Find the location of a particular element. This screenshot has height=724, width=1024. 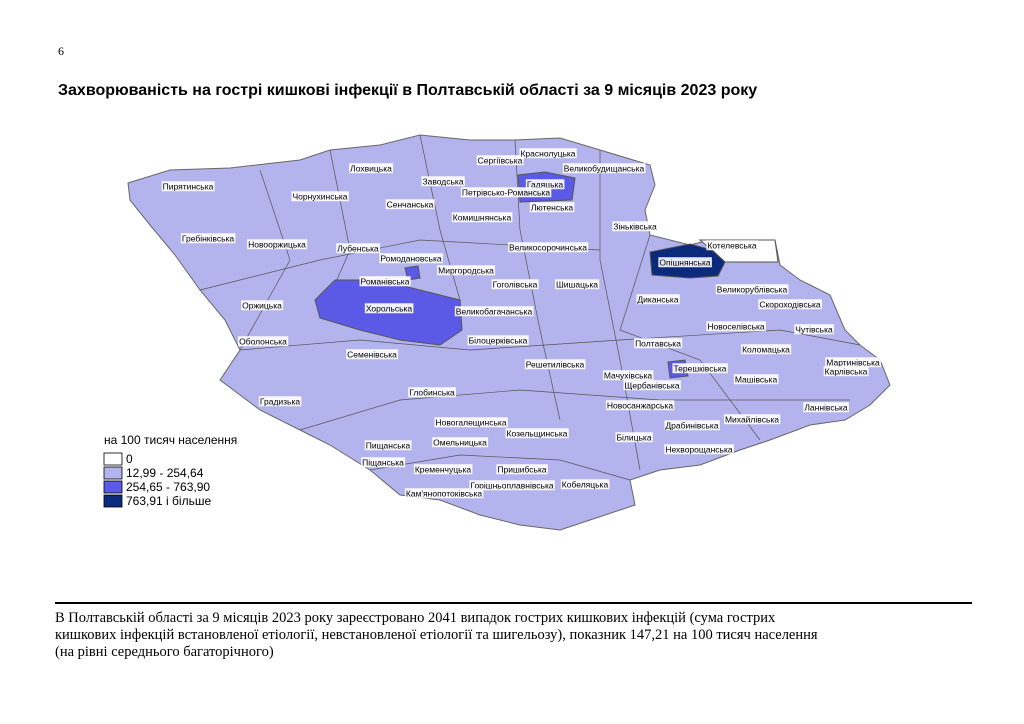

region-name: Решетилівська is located at coordinates (555, 364).